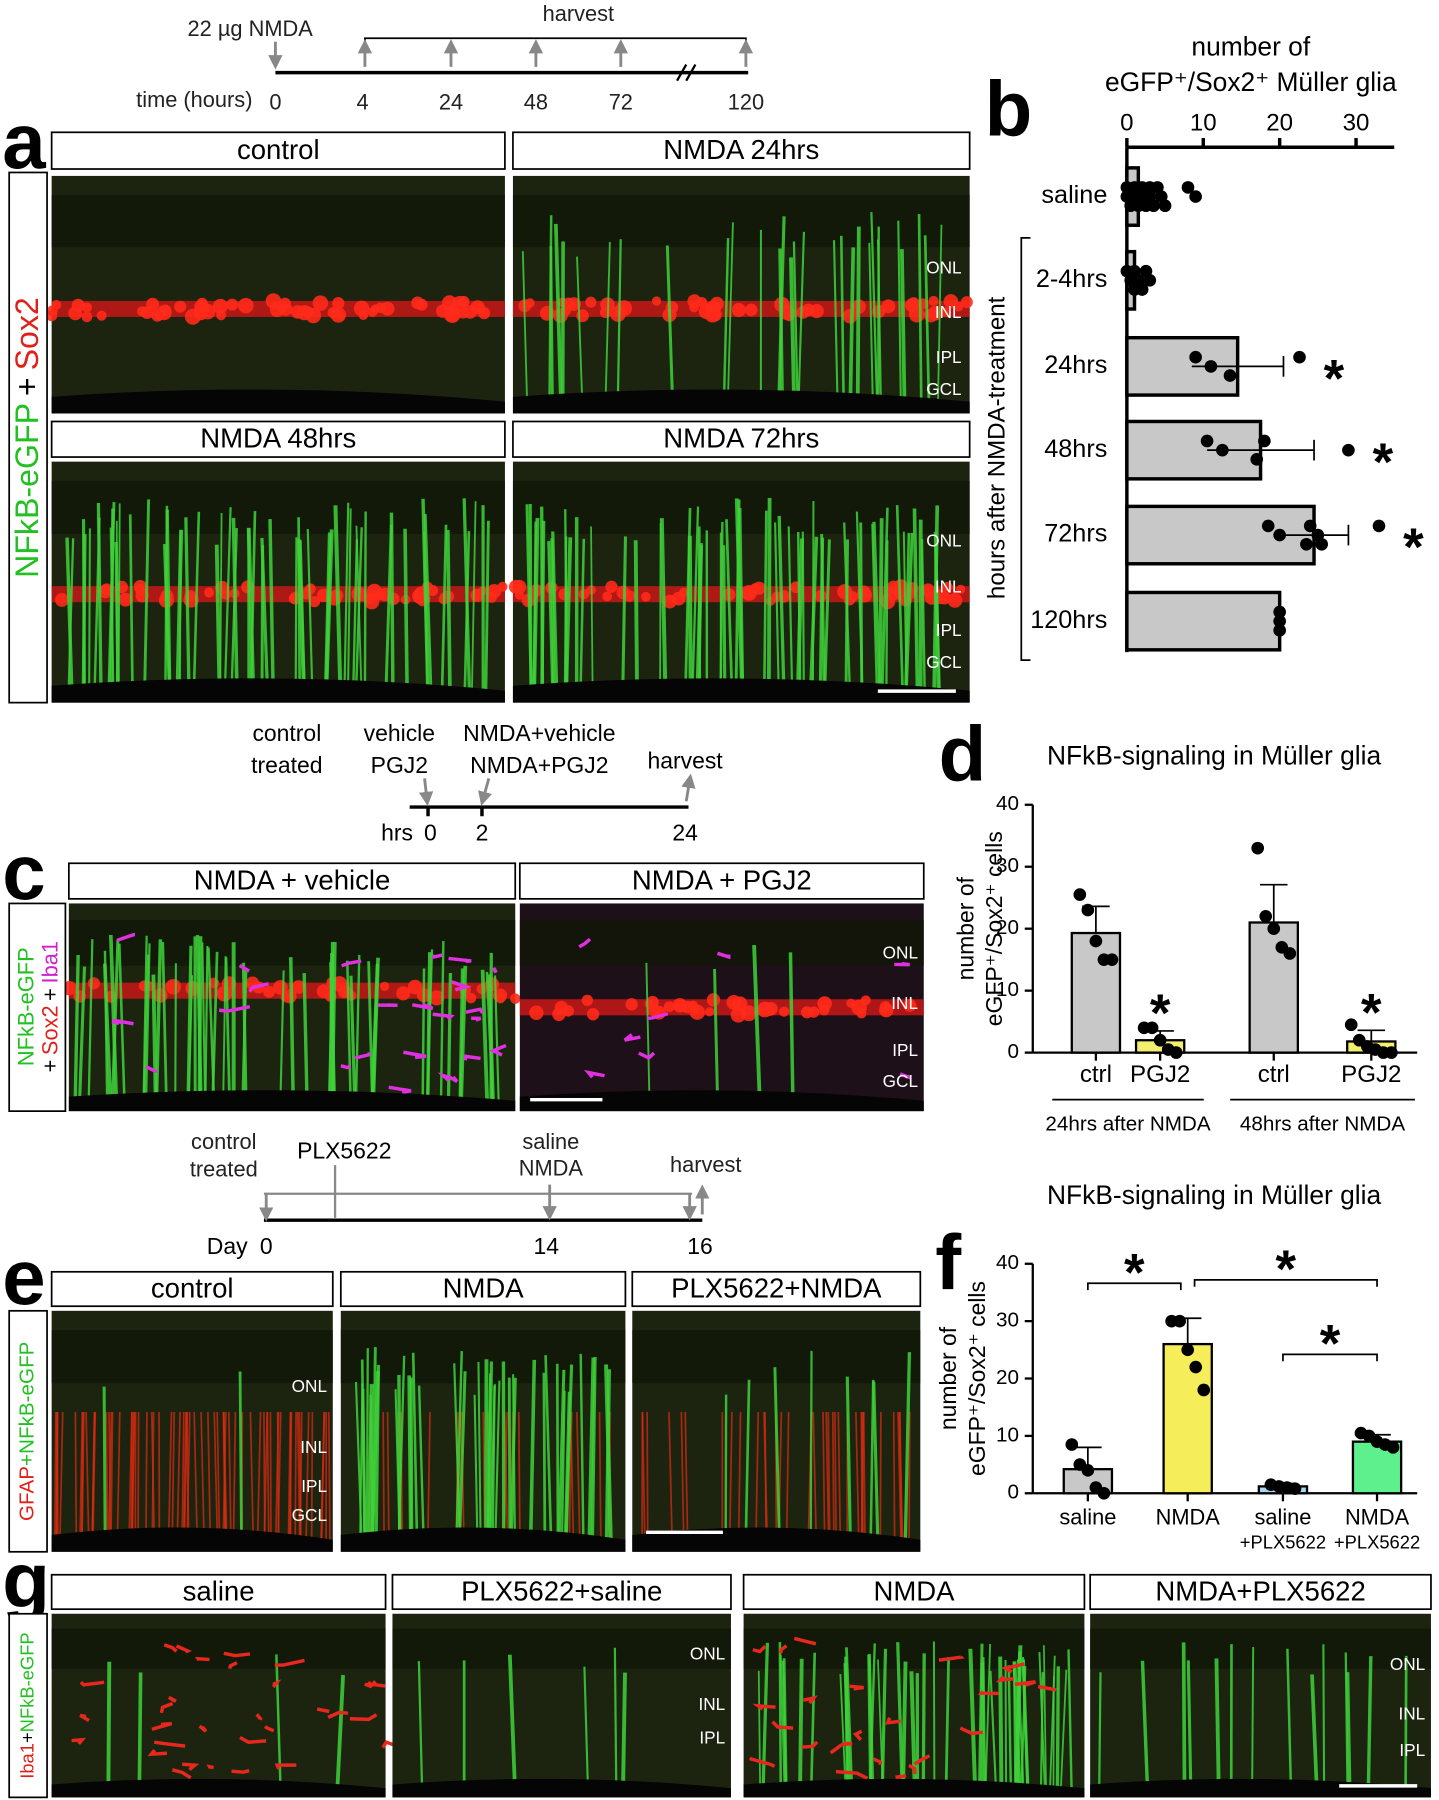  Describe the element at coordinates (997, 447) in the screenshot. I see `y-axis-label: hours after NMDA-treatment` at that location.